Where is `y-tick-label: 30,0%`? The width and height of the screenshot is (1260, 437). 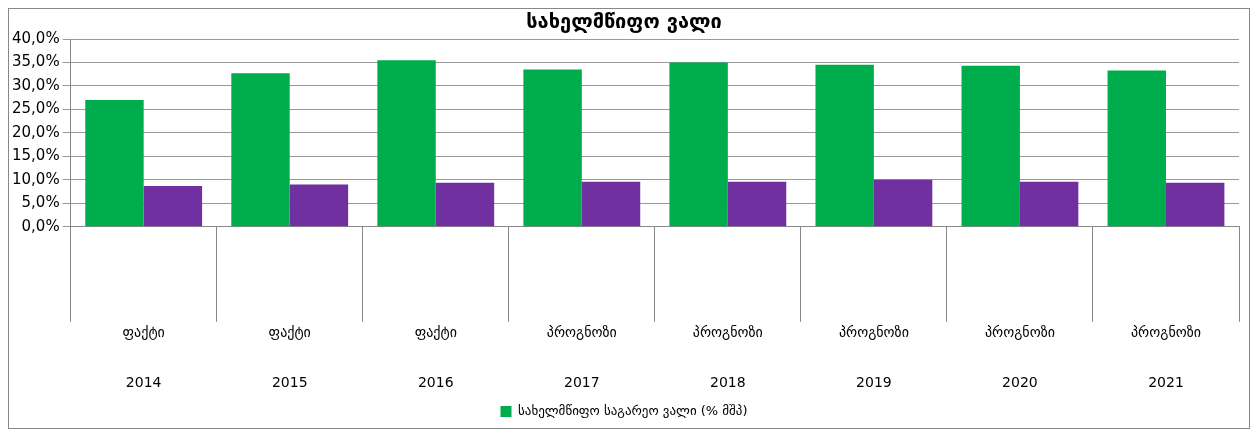
y-tick-label: 30,0% is located at coordinates (36, 84).